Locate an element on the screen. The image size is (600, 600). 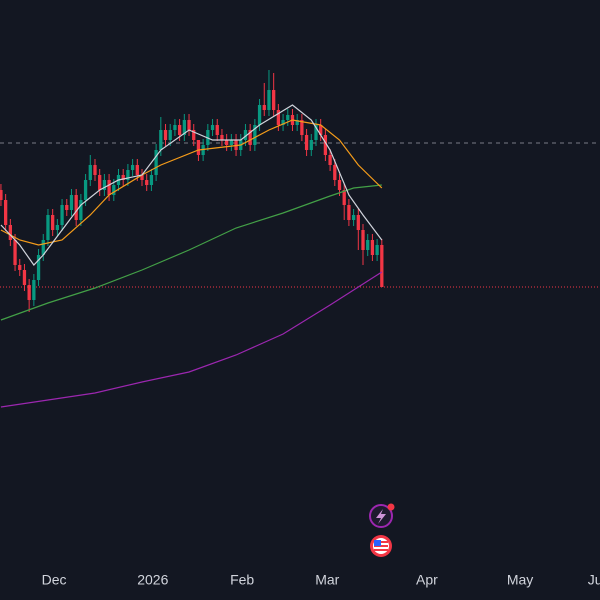
x-tick-label: Dec is located at coordinates (54, 580).